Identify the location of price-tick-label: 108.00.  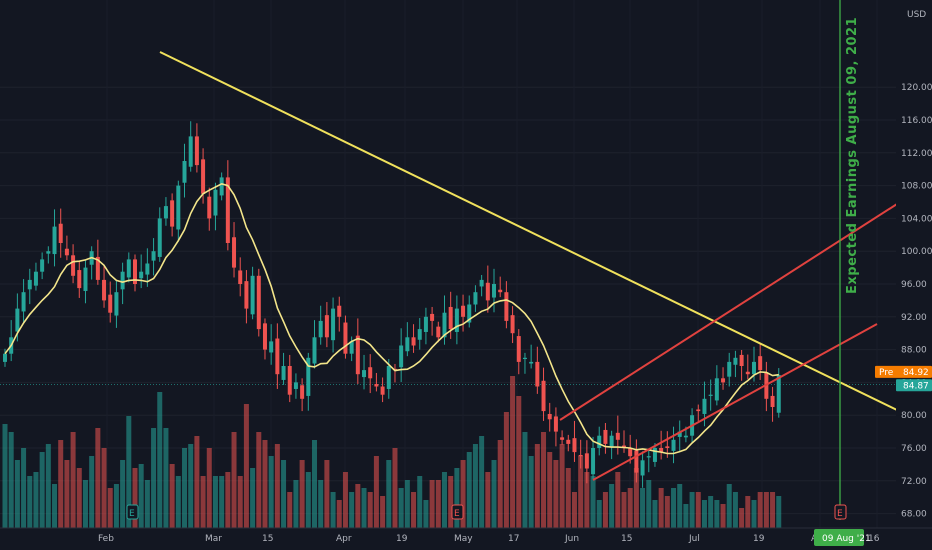
(916, 187).